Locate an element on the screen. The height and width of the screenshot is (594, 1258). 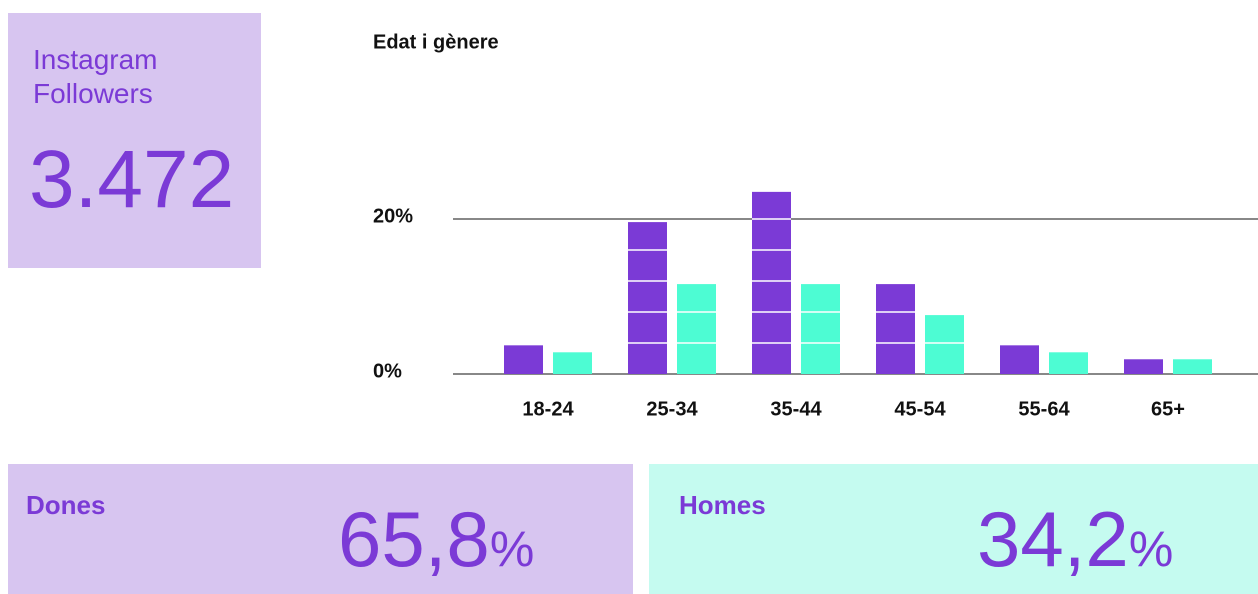
x-tick-label: 25-34 is located at coordinates (672, 409).